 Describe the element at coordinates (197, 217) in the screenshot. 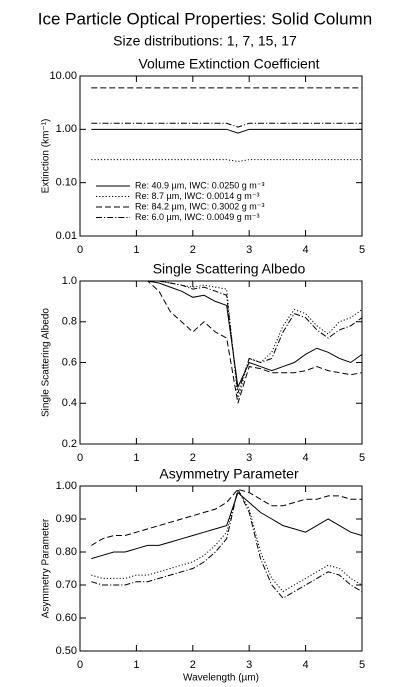

I see `legend-label: Re: 6.0 µm, IWC: 0.0049 g m⁻³` at that location.